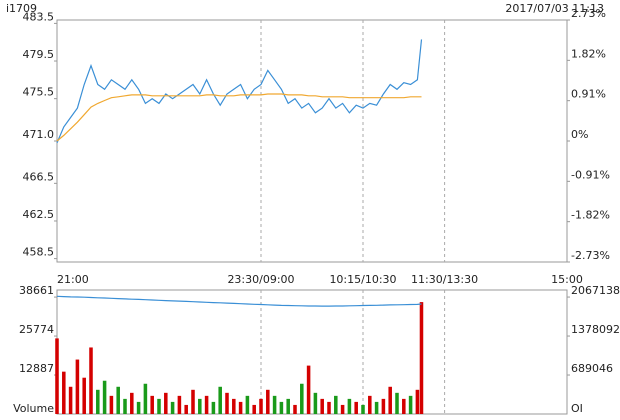  I want to click on y-tick-label: 12887, so click(36, 368).